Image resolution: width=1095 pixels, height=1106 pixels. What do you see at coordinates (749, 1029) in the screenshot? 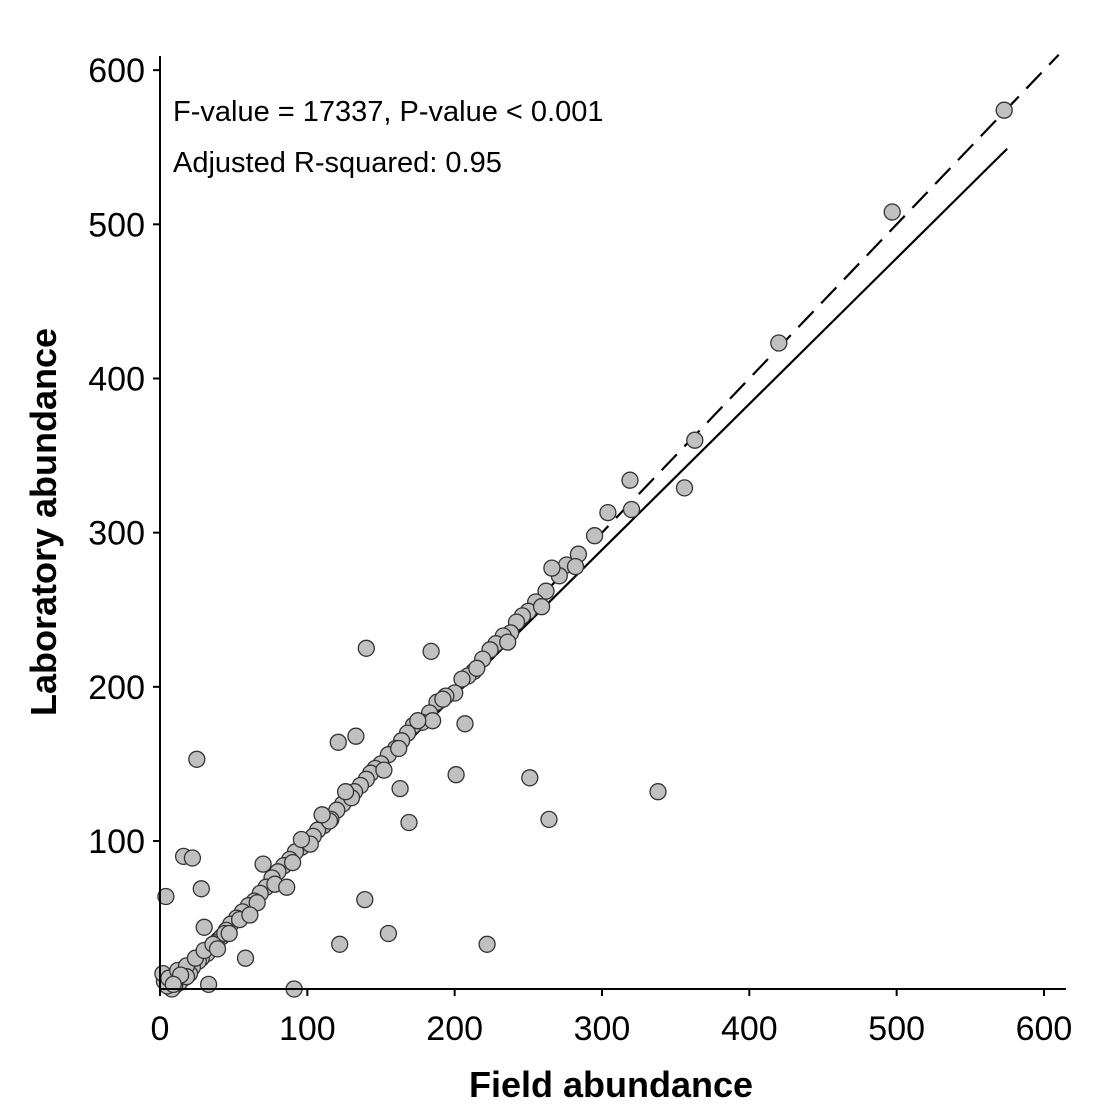
I see `x-tick-label: 400` at bounding box center [749, 1029].